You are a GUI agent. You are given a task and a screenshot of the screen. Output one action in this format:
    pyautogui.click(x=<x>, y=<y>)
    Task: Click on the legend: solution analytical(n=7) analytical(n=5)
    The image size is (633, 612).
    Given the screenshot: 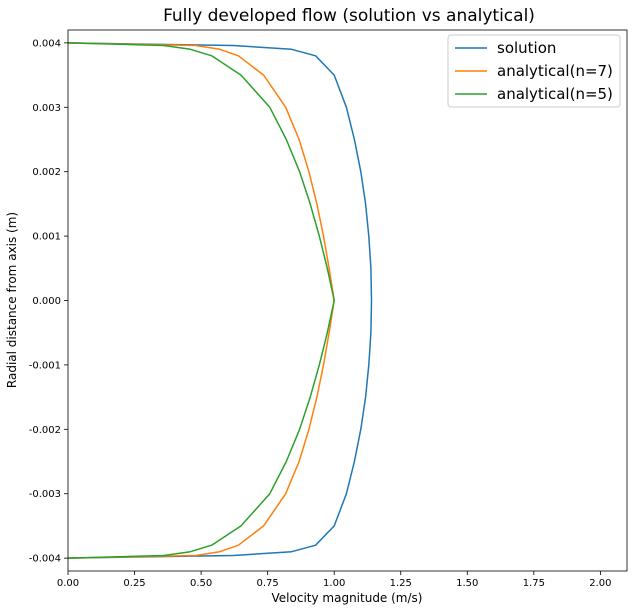 What is the action you would take?
    pyautogui.click(x=534, y=71)
    